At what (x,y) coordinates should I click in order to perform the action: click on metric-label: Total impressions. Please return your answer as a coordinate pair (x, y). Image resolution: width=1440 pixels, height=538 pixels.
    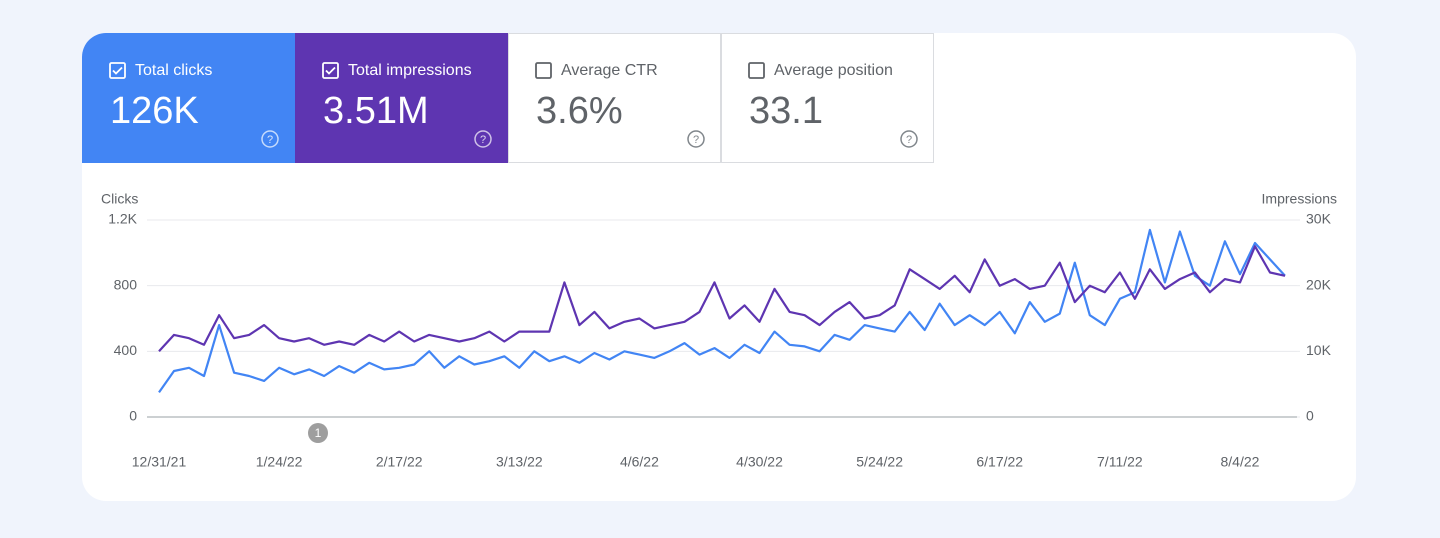
    Looking at the image, I should click on (410, 70).